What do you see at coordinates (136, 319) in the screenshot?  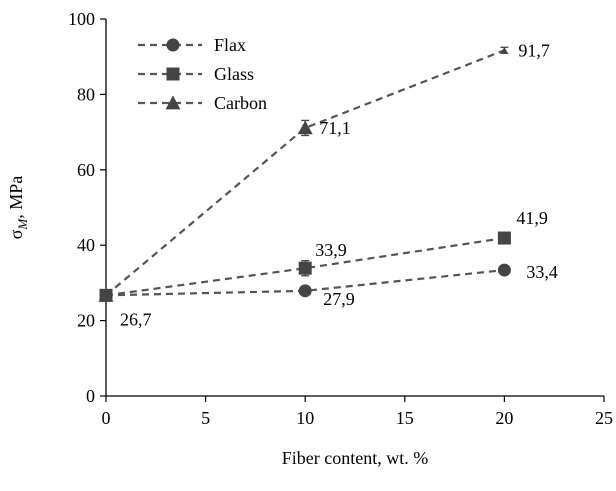 I see `data-label-carbon: 26,7` at bounding box center [136, 319].